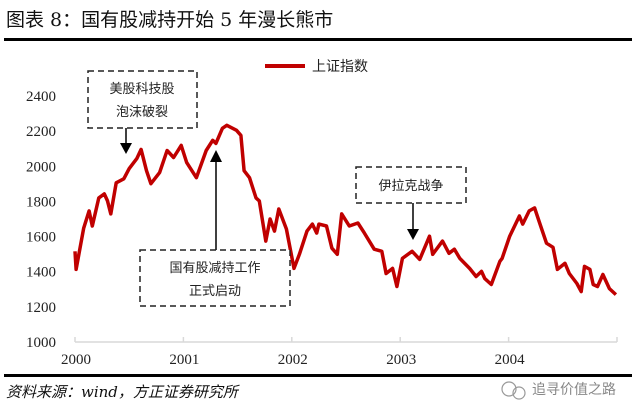 Image resolution: width=637 pixels, height=411 pixels. I want to click on wechat-icon, so click(509, 389).